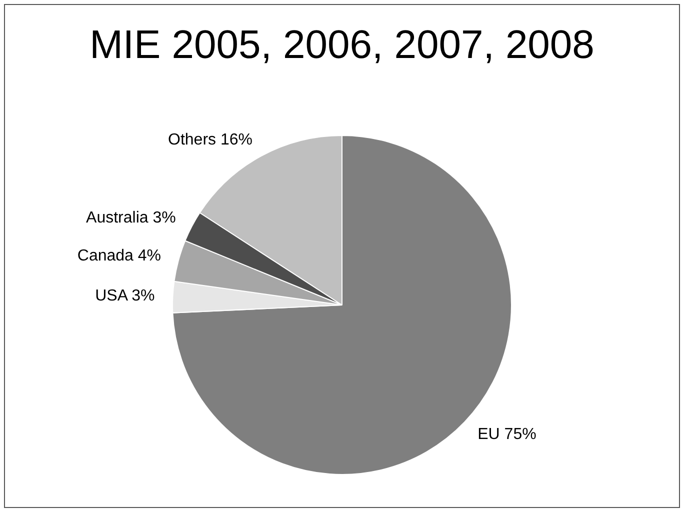 The image size is (686, 514). I want to click on slice-label: USA 3%, so click(125, 296).